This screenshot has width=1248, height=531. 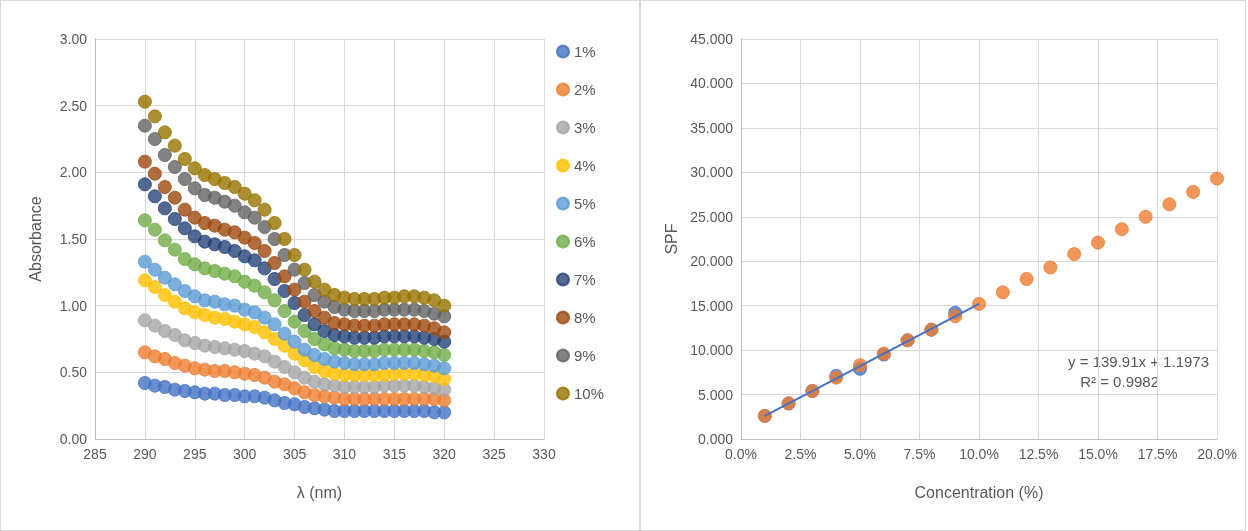 I want to click on y-tick-label: 0.000, so click(x=715, y=439).